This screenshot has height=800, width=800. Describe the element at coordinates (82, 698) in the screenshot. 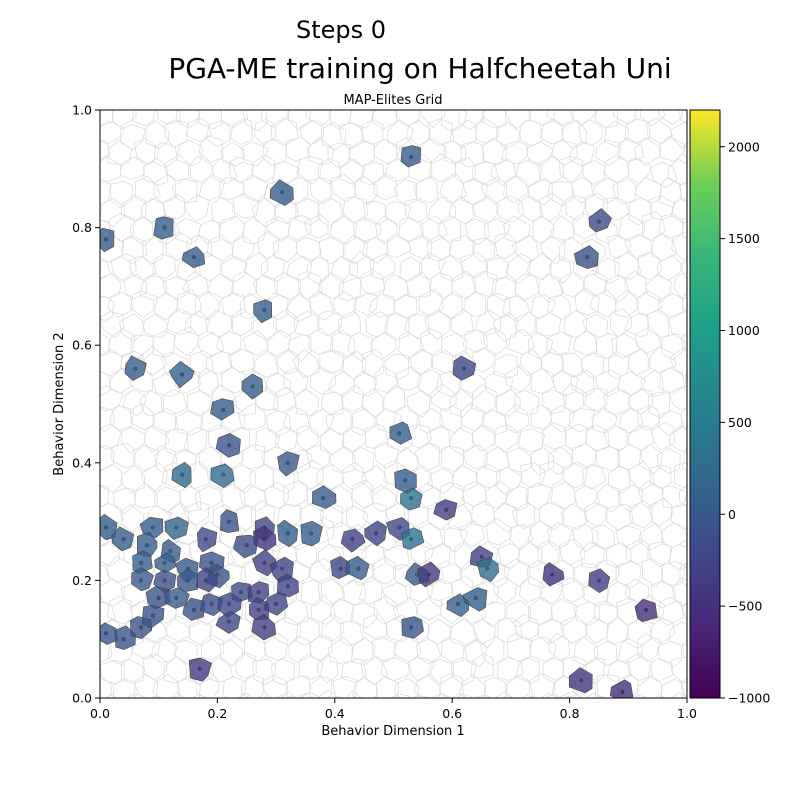

I see `y-tick-label: 0.0` at that location.